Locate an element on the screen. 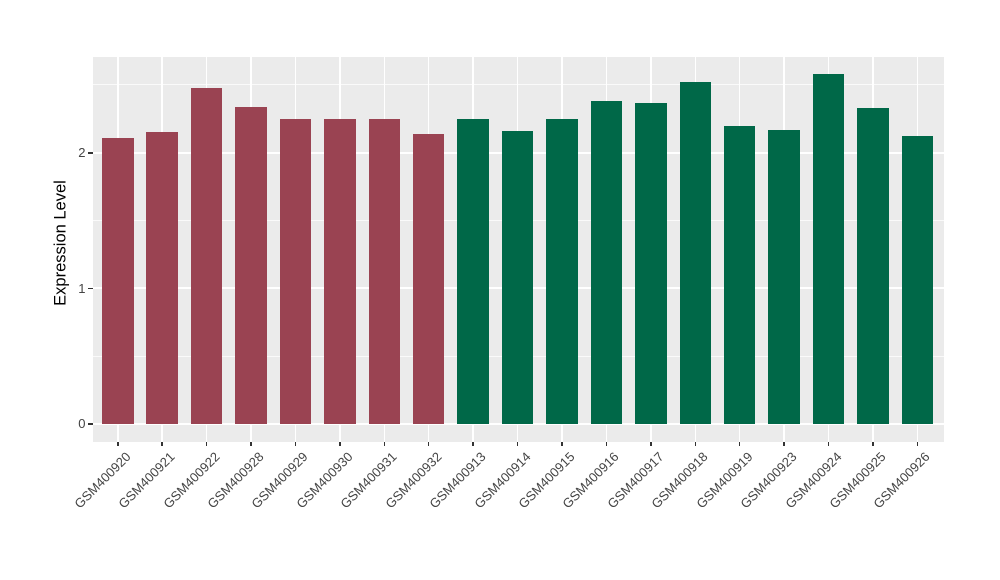  y-tick-label: 0 is located at coordinates (82, 424).